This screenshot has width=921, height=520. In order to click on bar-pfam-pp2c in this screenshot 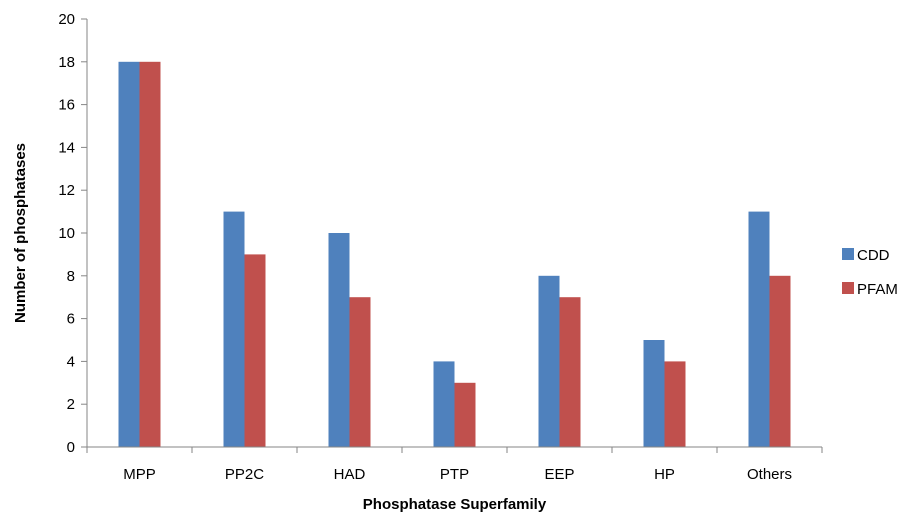, I will do `click(255, 350)`.